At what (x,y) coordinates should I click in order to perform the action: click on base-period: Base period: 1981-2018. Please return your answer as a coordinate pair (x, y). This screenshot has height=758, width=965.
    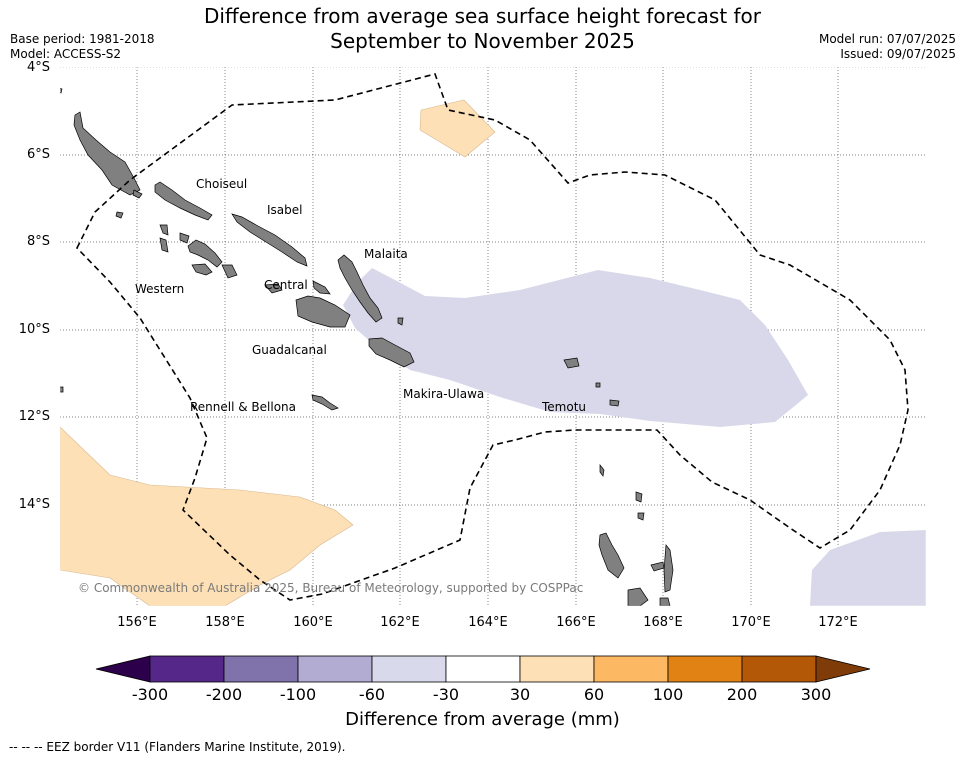
    Looking at the image, I should click on (82, 39).